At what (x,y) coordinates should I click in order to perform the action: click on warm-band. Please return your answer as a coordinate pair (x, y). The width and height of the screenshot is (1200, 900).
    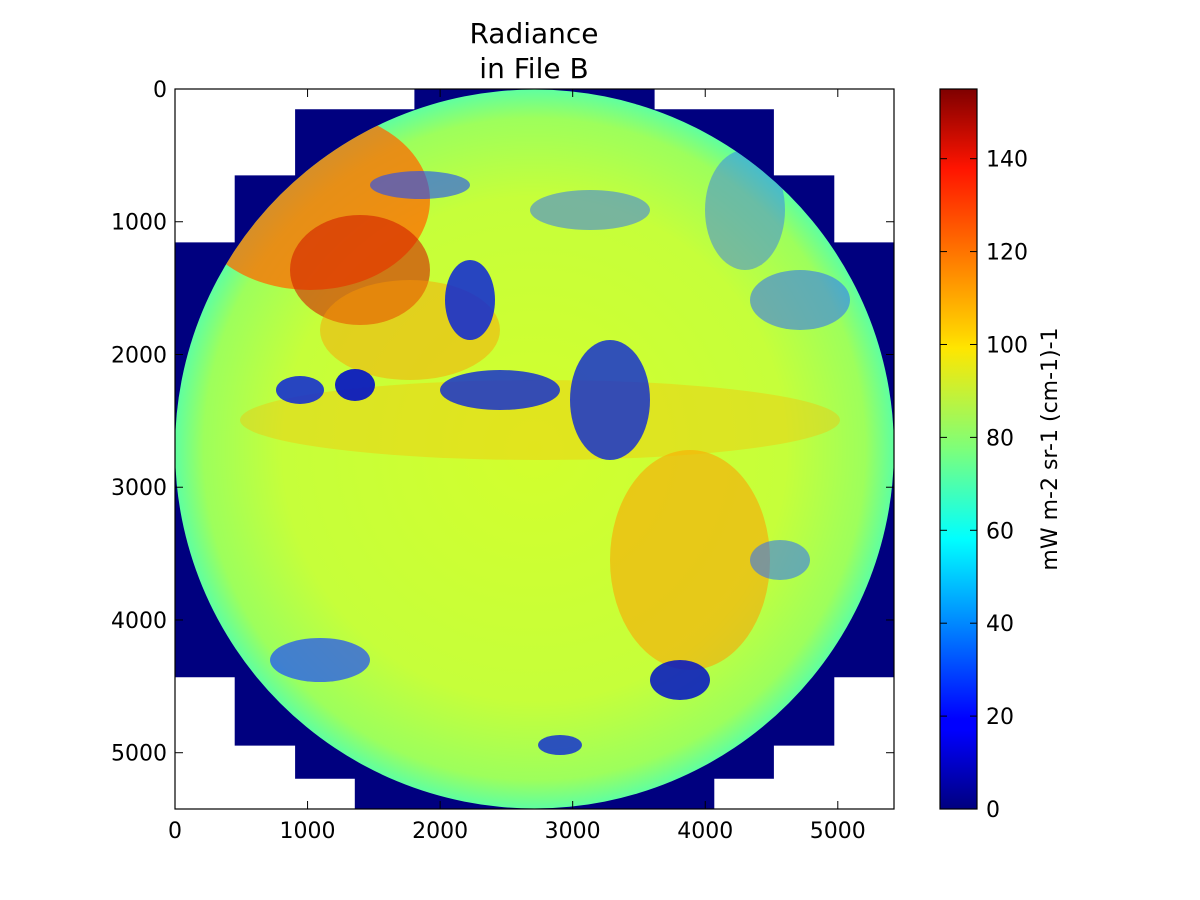
    Looking at the image, I should click on (540, 420).